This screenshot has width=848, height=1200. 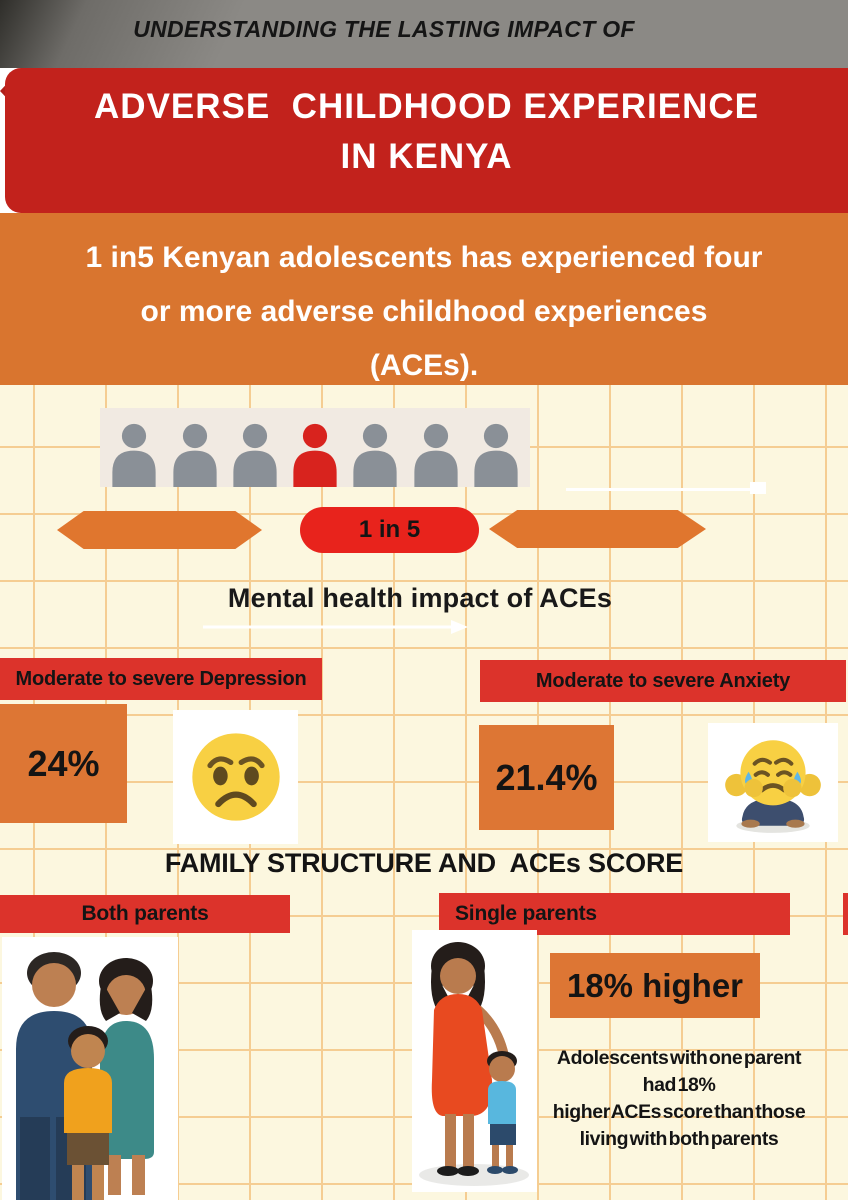 I want to click on right-arrow-underline-icon, so click(x=335, y=627).